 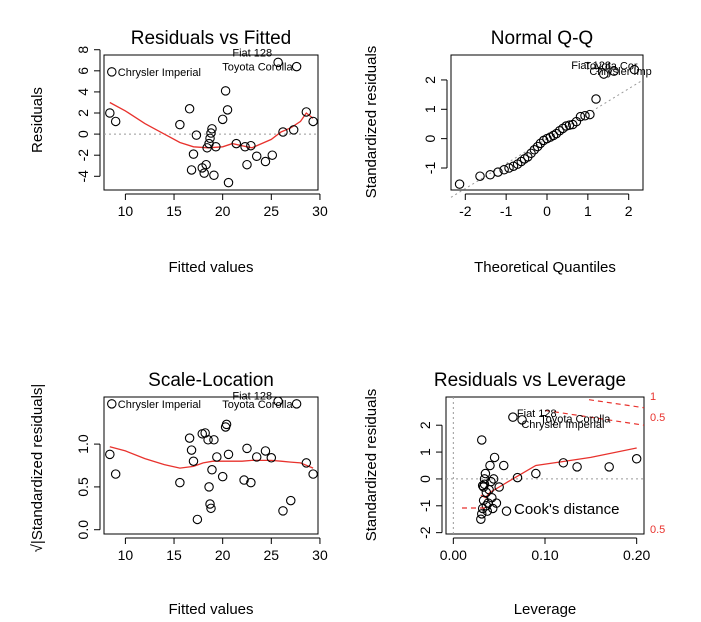 I want to click on p1-xtick-label: 20, so click(x=223, y=211).